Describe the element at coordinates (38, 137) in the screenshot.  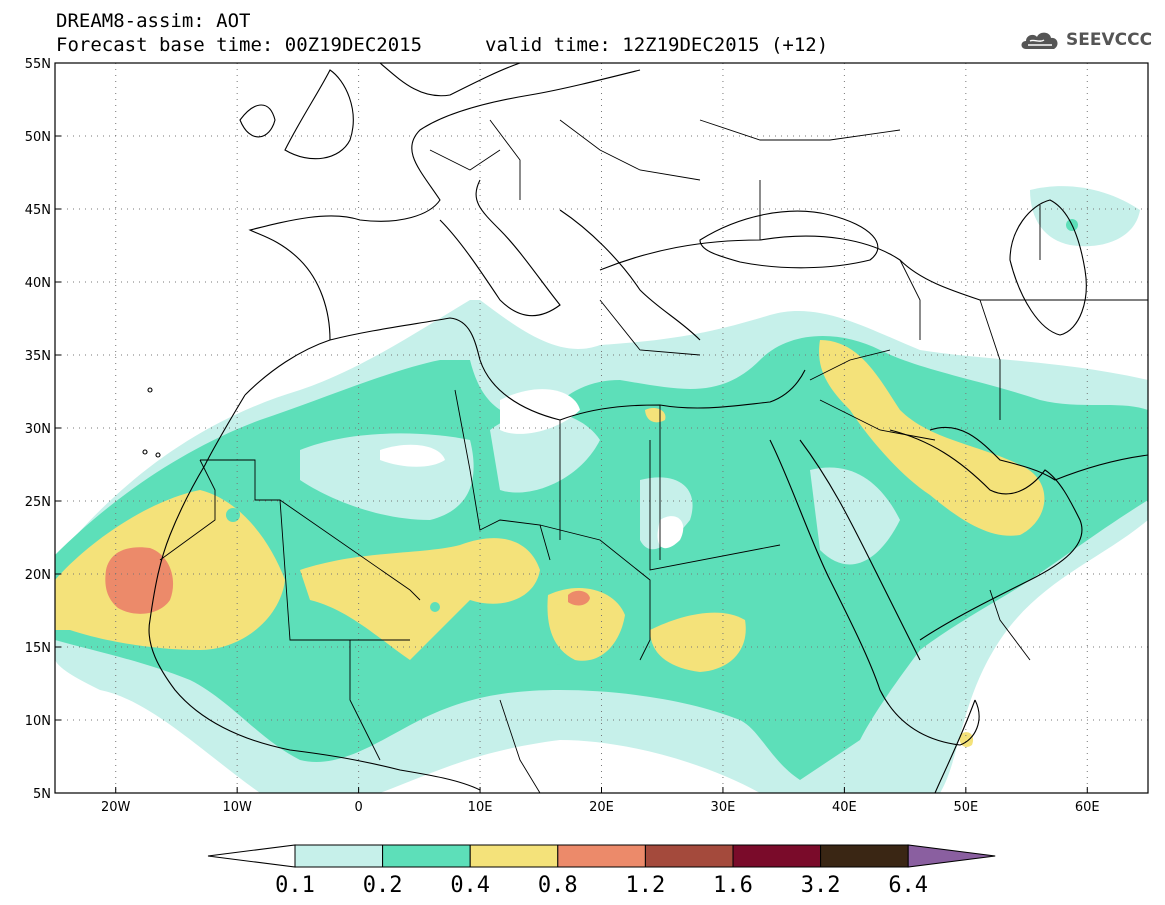
I see `lat-tick-label: 50N` at that location.